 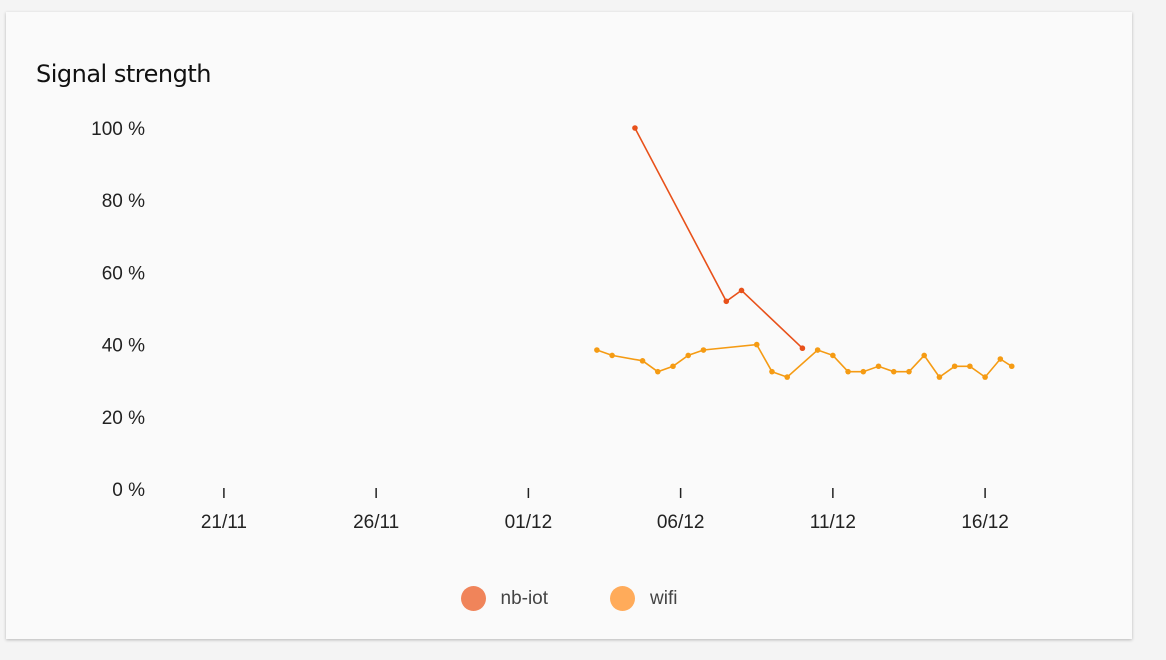 What do you see at coordinates (524, 598) in the screenshot?
I see `legend-label-nb-iot: nb-iot` at bounding box center [524, 598].